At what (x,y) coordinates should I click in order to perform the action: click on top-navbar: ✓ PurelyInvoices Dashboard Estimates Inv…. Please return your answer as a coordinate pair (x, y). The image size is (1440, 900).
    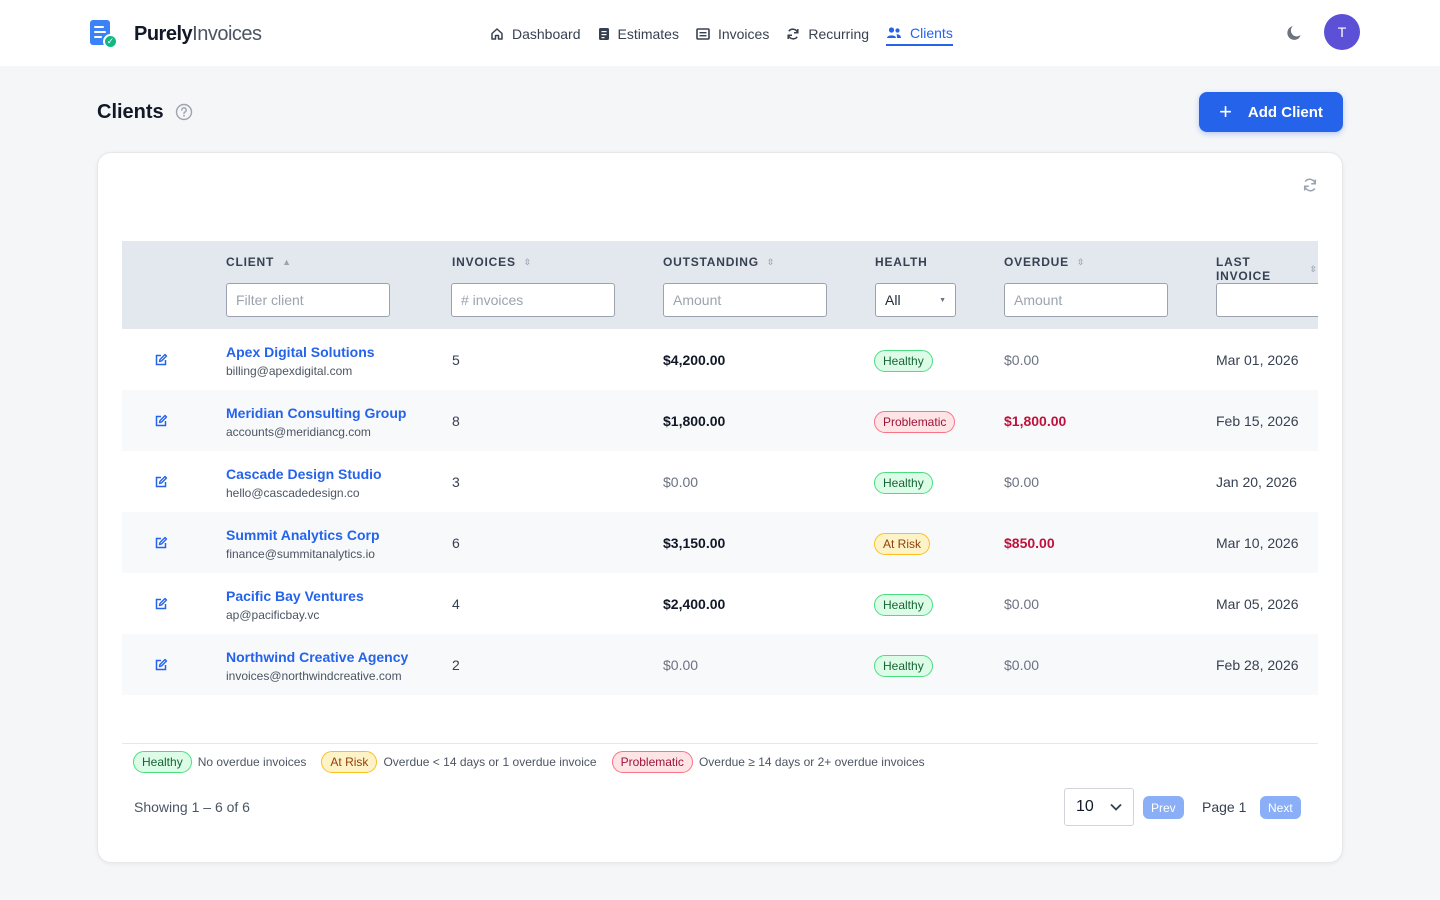
    Looking at the image, I should click on (720, 33).